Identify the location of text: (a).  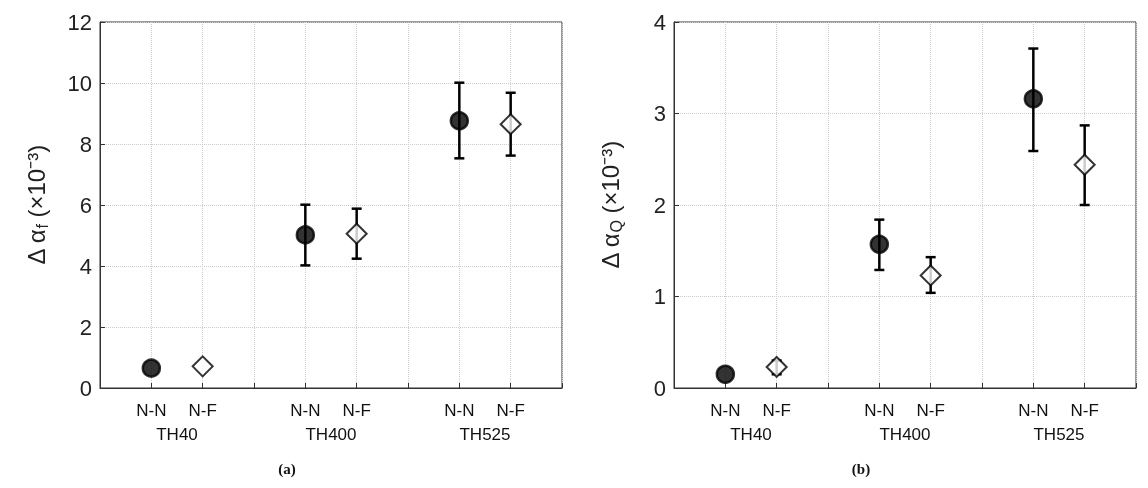
(287, 469).